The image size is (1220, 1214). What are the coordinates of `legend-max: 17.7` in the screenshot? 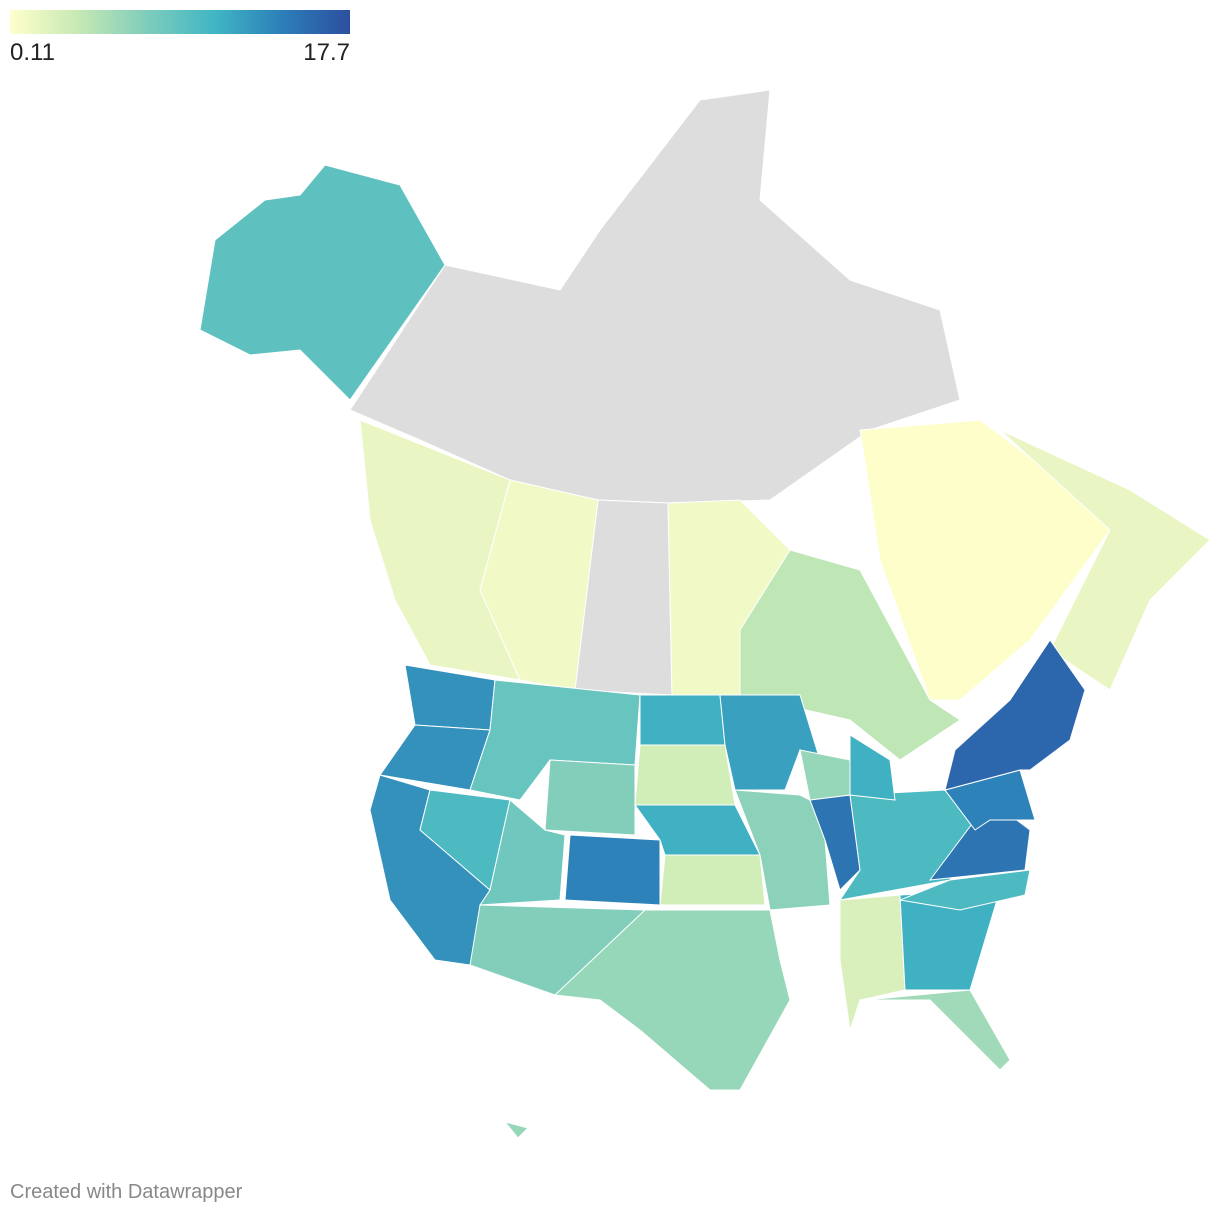 It's located at (326, 52).